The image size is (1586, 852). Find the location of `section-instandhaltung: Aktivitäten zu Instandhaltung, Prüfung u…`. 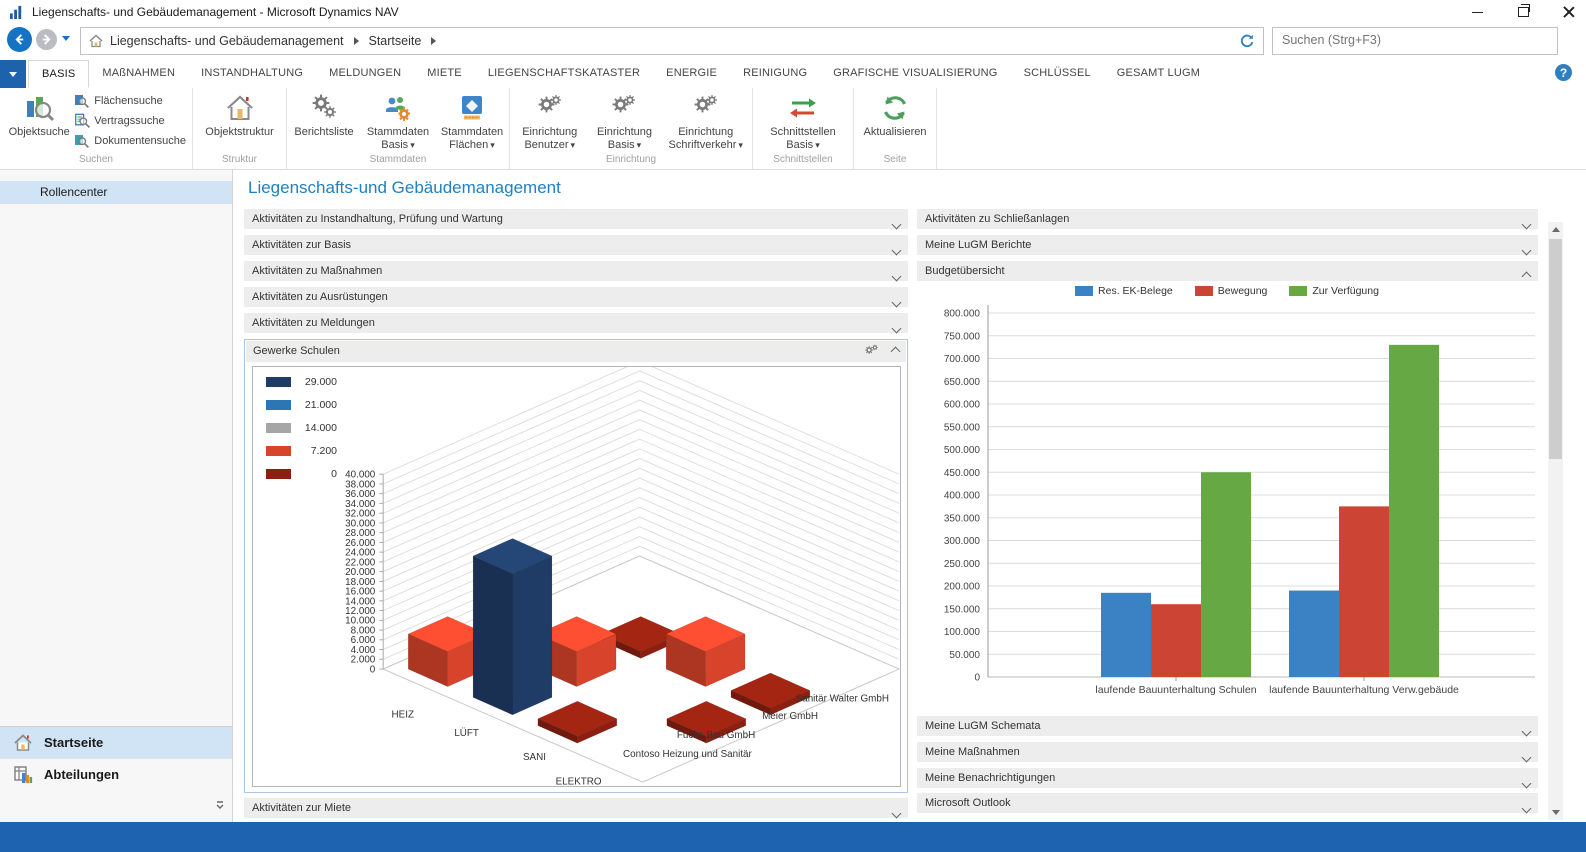

section-instandhaltung: Aktivitäten zu Instandhaltung, Prüfung u… is located at coordinates (576, 219).